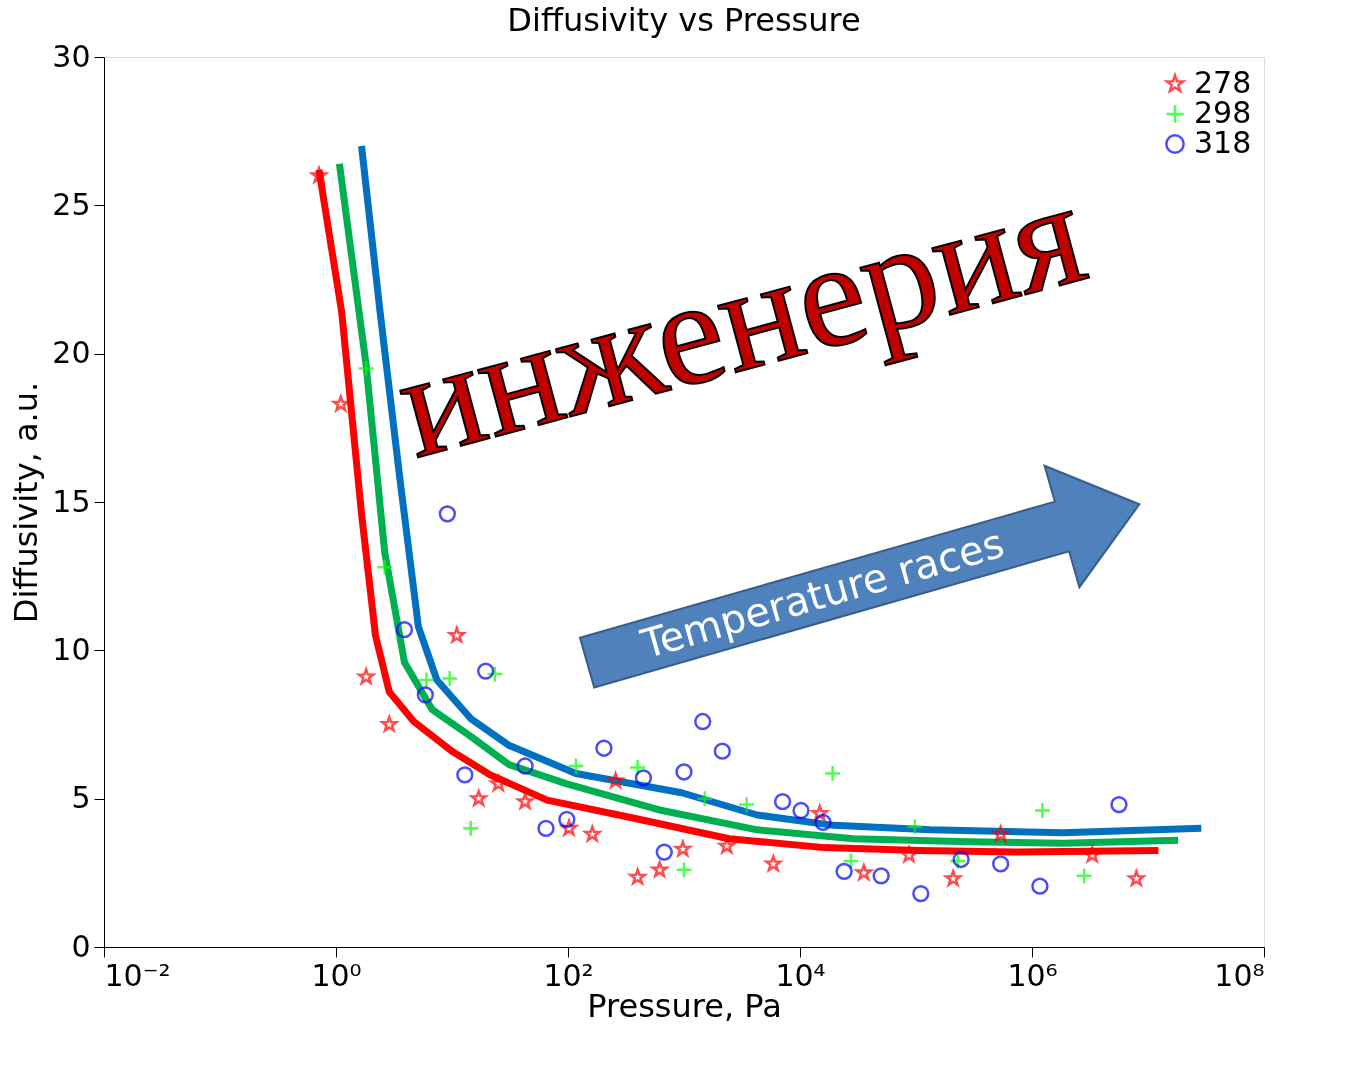 The width and height of the screenshot is (1354, 1073). I want to click on y-tick-label: 25, so click(71, 204).